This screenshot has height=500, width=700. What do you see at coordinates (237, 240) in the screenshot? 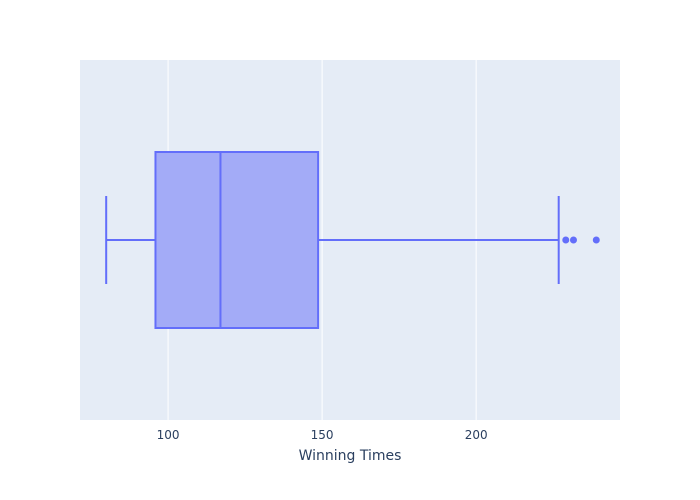
I see `interquartile-box` at bounding box center [237, 240].